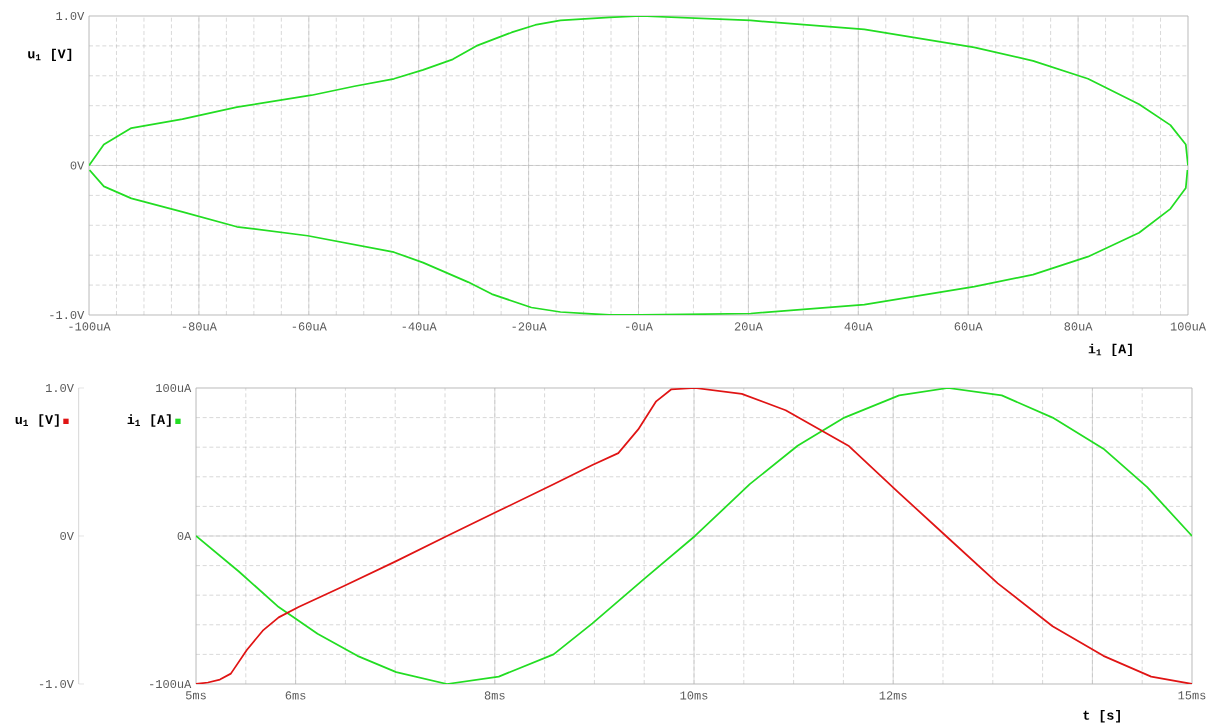 This screenshot has height=724, width=1218. I want to click on x-tick-label: 12ms, so click(893, 695).